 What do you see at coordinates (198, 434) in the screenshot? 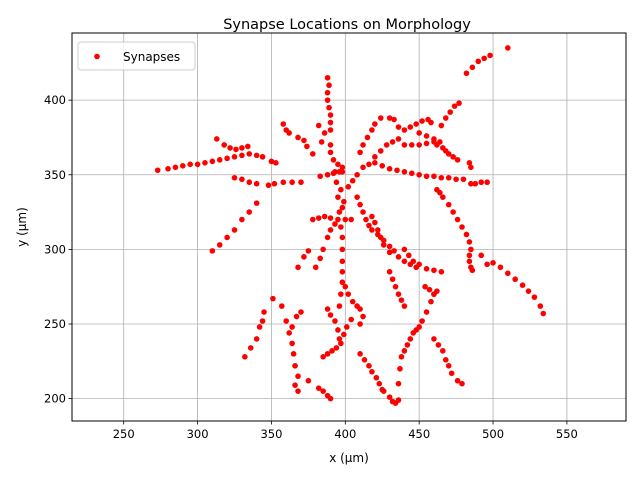
I see `x-tick-label: 300` at bounding box center [198, 434].